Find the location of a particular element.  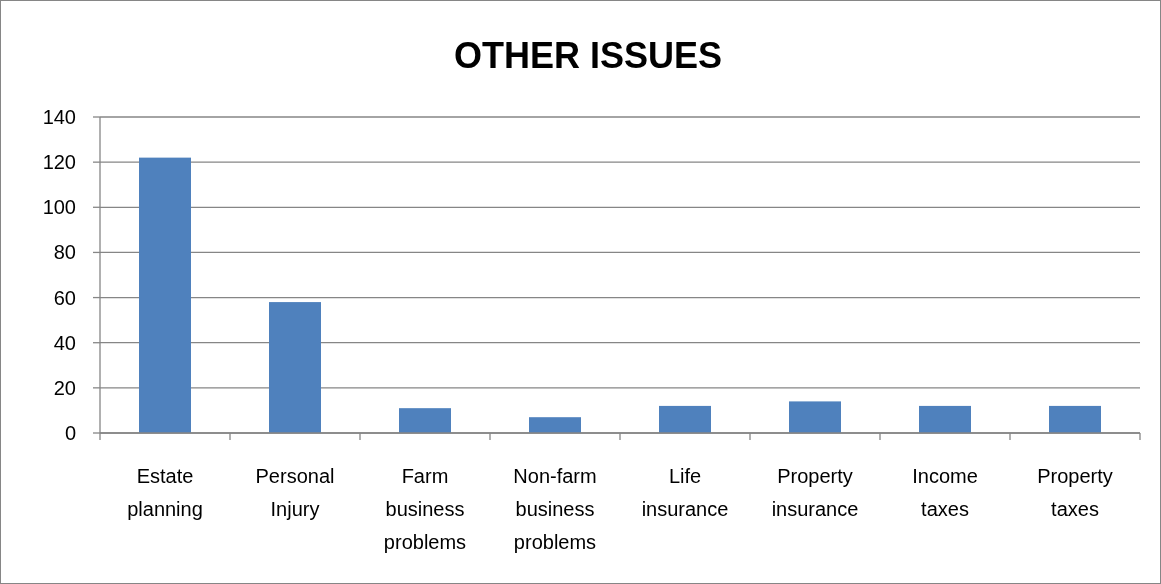

y-tick-label: 40 is located at coordinates (64, 342).